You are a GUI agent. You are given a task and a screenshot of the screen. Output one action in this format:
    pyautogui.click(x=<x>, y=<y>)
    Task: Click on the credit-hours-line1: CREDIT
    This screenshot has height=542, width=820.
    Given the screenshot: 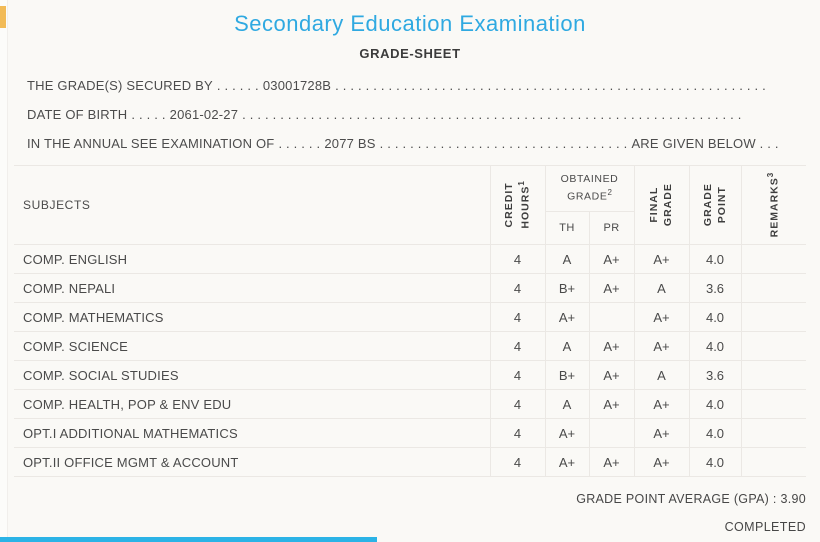 What is the action you would take?
    pyautogui.click(x=508, y=205)
    